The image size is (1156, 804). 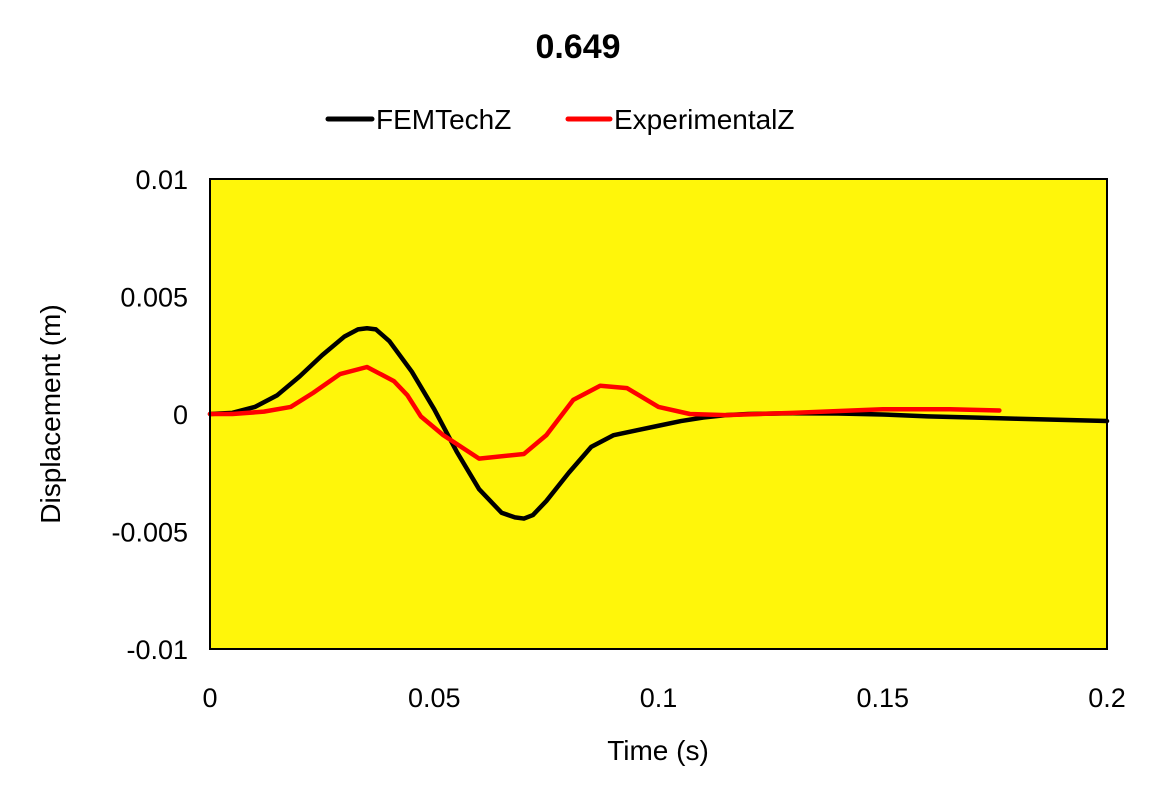 I want to click on y-axis-title: Displacement (m), so click(x=50, y=413).